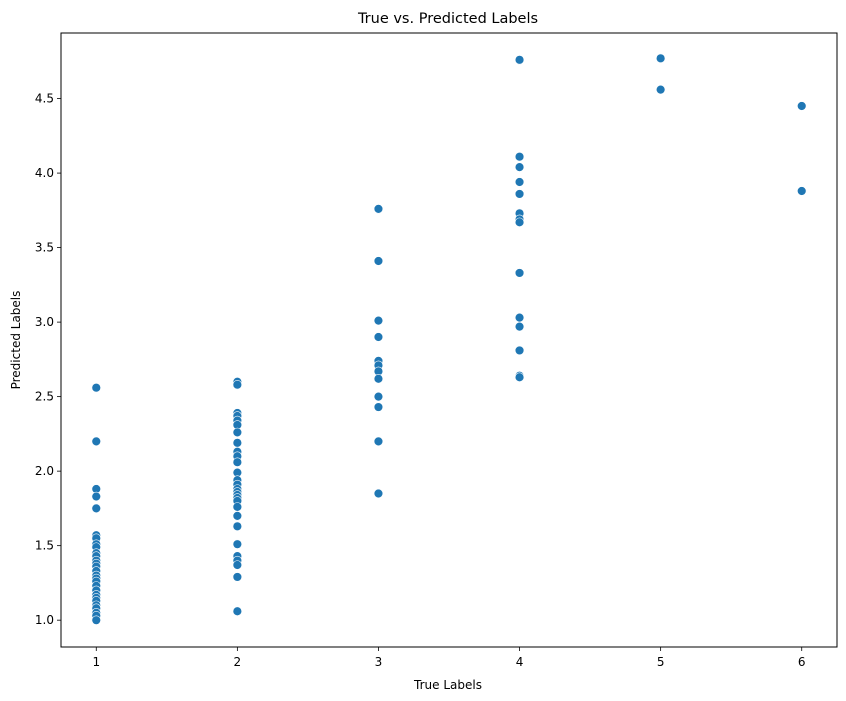 The height and width of the screenshot is (701, 846). What do you see at coordinates (48, 359) in the screenshot?
I see `y-axis: 1.0 1.5 2.0 2.5 3.0 3.5 4.0 4.5` at bounding box center [48, 359].